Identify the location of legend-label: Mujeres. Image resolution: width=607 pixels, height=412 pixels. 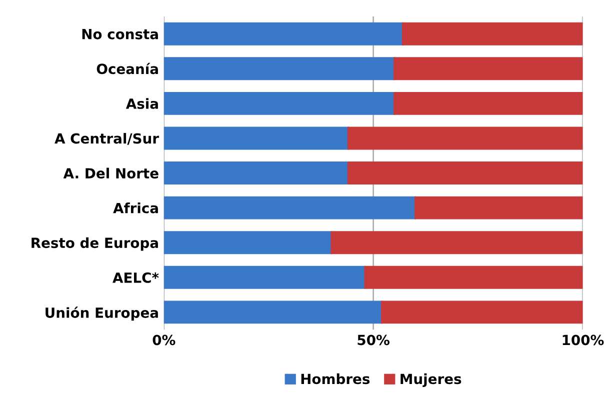
(431, 380).